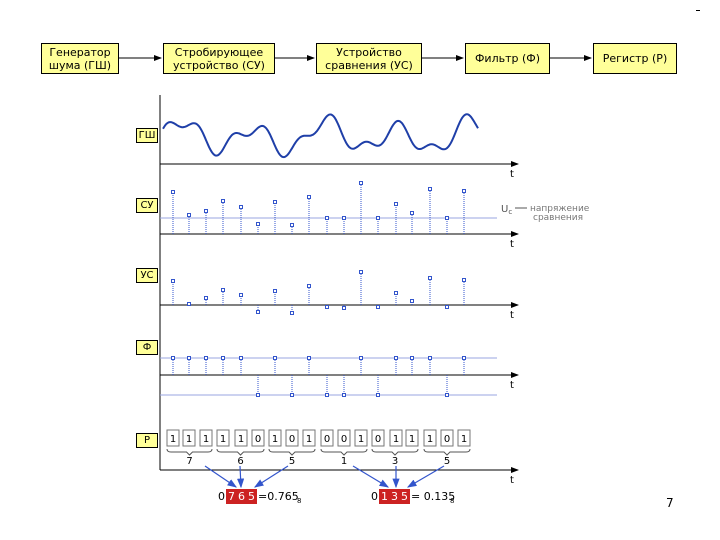 This screenshot has width=720, height=540. What do you see at coordinates (506, 210) in the screenshot?
I see `threshold-symbol: Uc` at bounding box center [506, 210].